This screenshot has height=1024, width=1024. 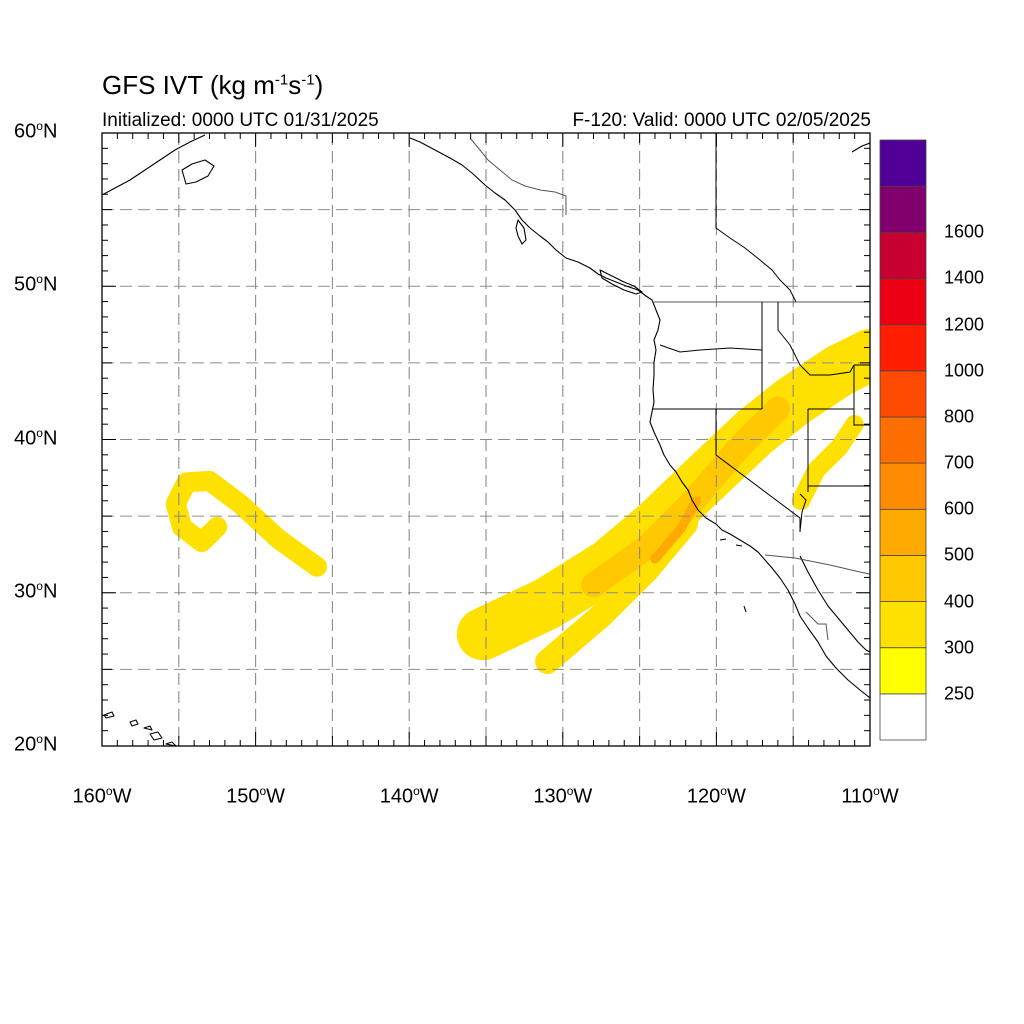 What do you see at coordinates (140, 728) in the screenshot?
I see `hawaii-islands` at bounding box center [140, 728].